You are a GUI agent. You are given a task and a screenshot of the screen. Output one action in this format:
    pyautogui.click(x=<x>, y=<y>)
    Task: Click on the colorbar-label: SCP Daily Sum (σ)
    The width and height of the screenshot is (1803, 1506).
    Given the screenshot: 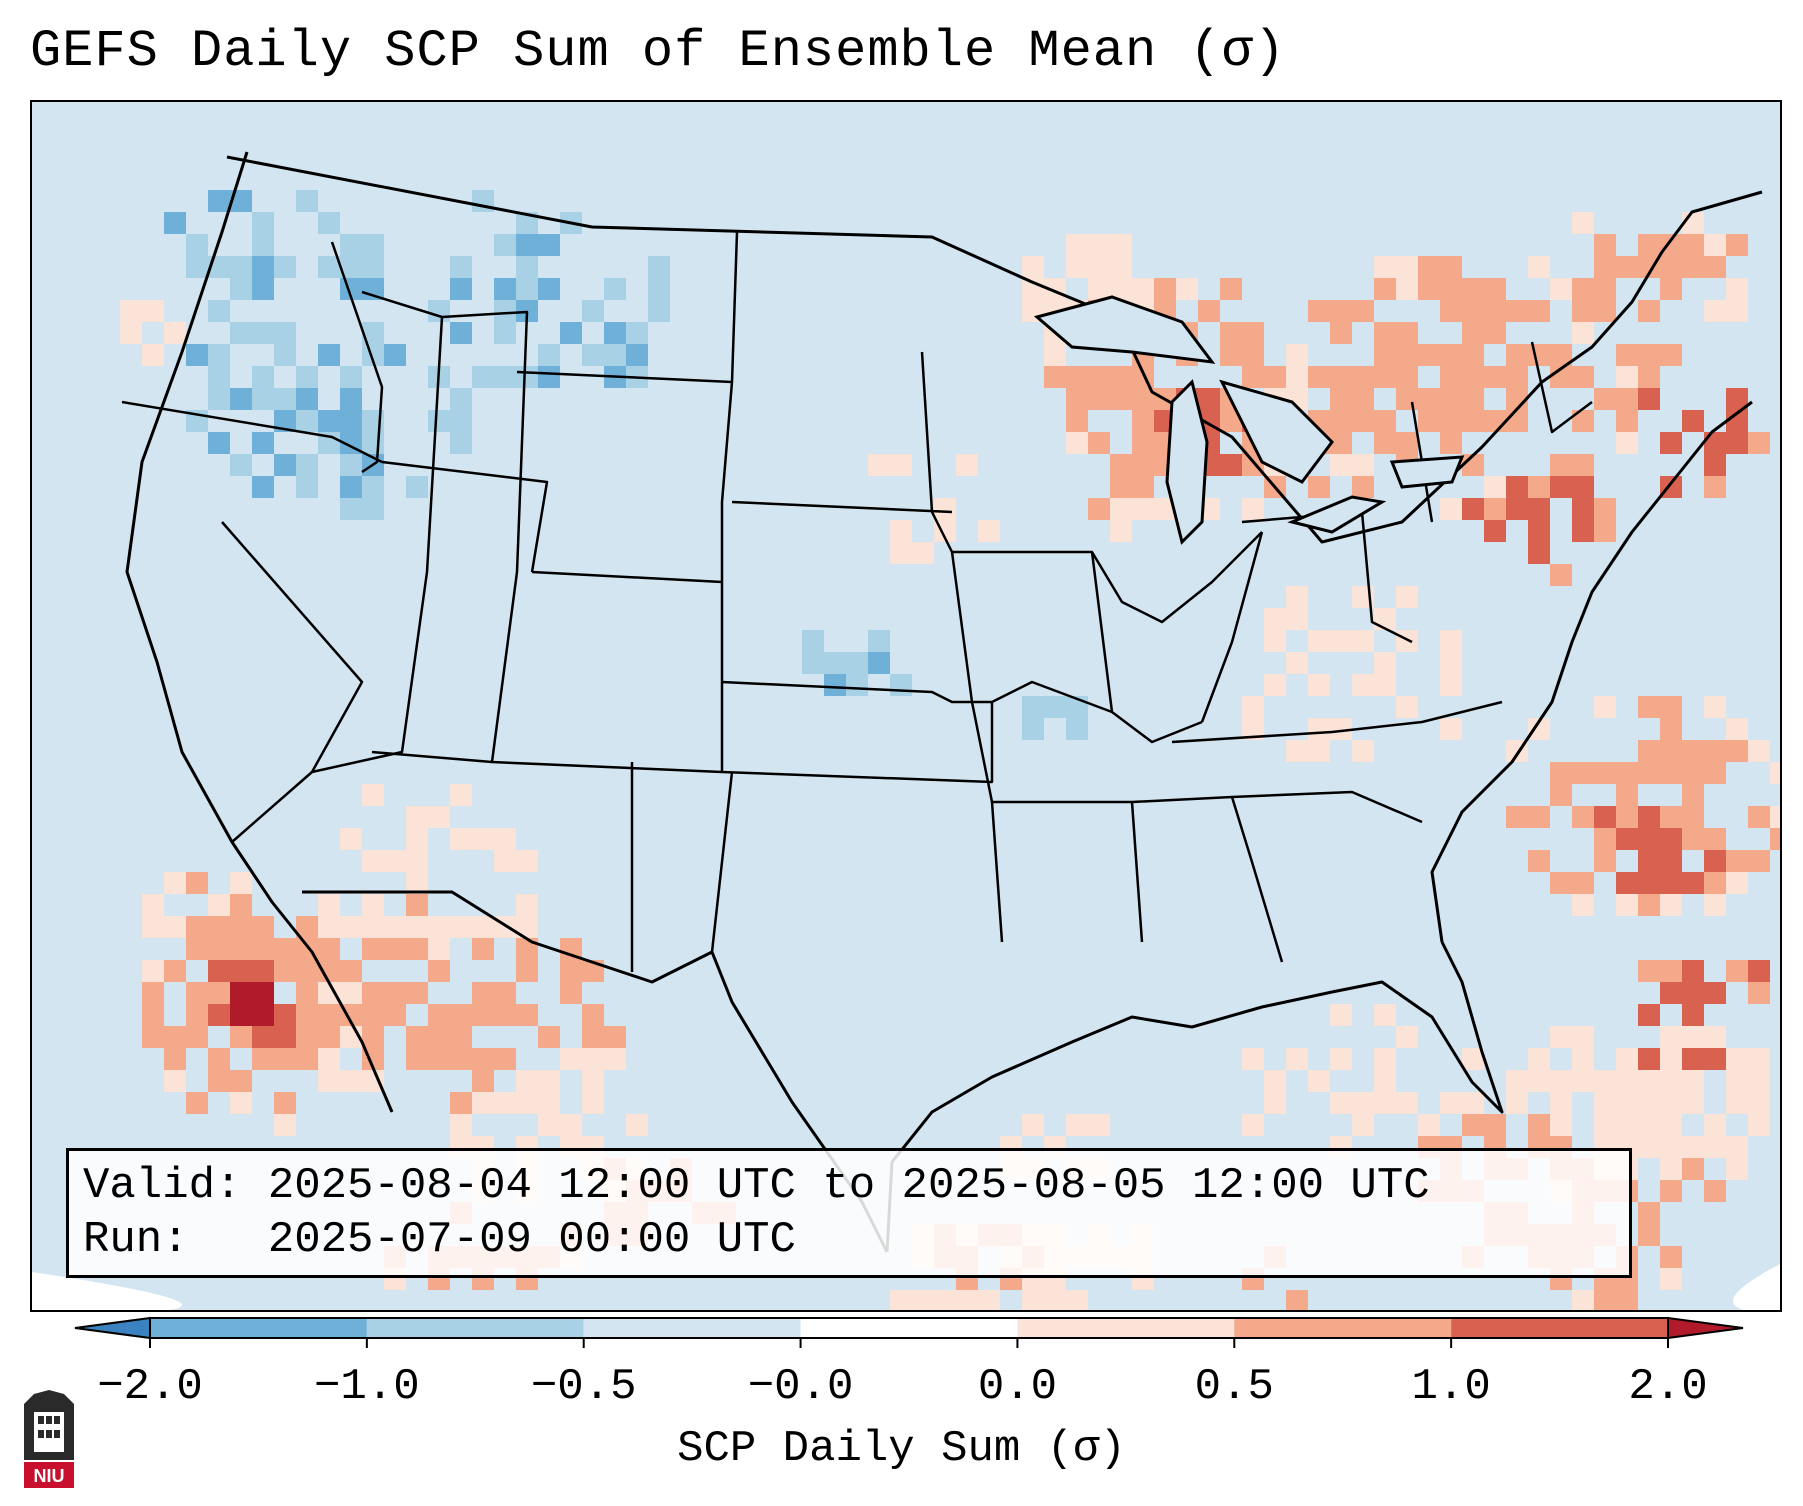 What is the action you would take?
    pyautogui.click(x=901, y=1449)
    